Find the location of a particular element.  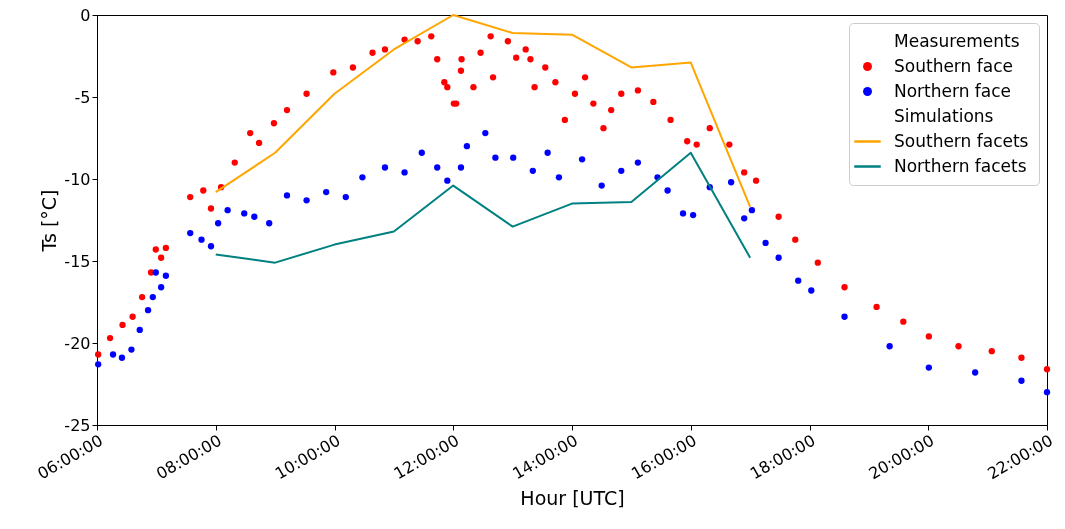

y-tick-label: -20 is located at coordinates (77, 343).